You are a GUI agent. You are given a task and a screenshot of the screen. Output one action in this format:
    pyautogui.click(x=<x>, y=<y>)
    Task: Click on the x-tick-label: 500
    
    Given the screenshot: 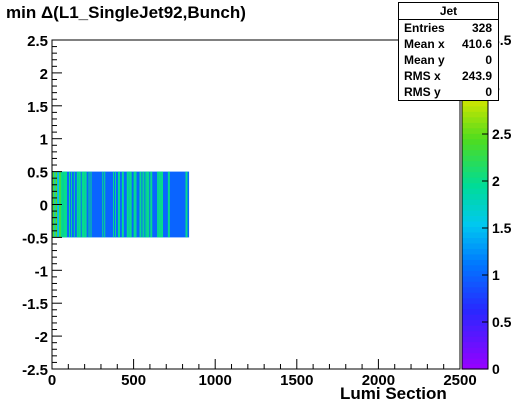 What is the action you would take?
    pyautogui.click(x=133, y=380)
    